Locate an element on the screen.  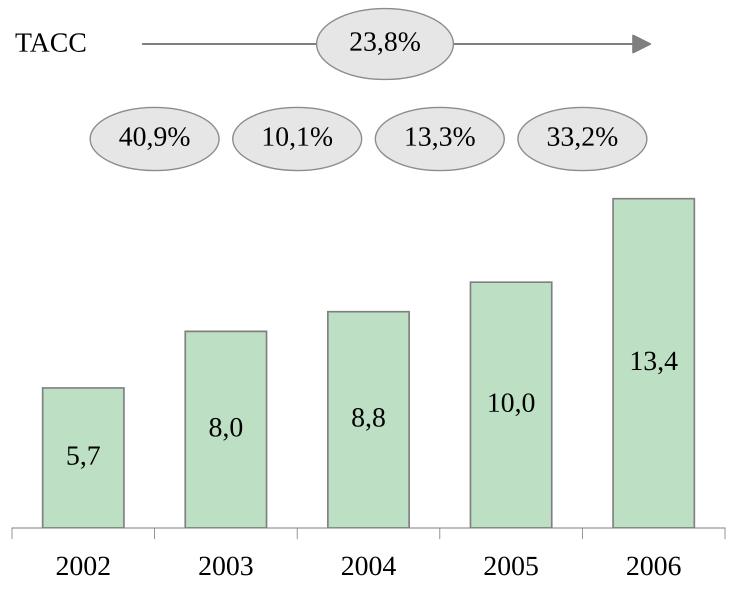
data-label: 8,0 is located at coordinates (226, 429).